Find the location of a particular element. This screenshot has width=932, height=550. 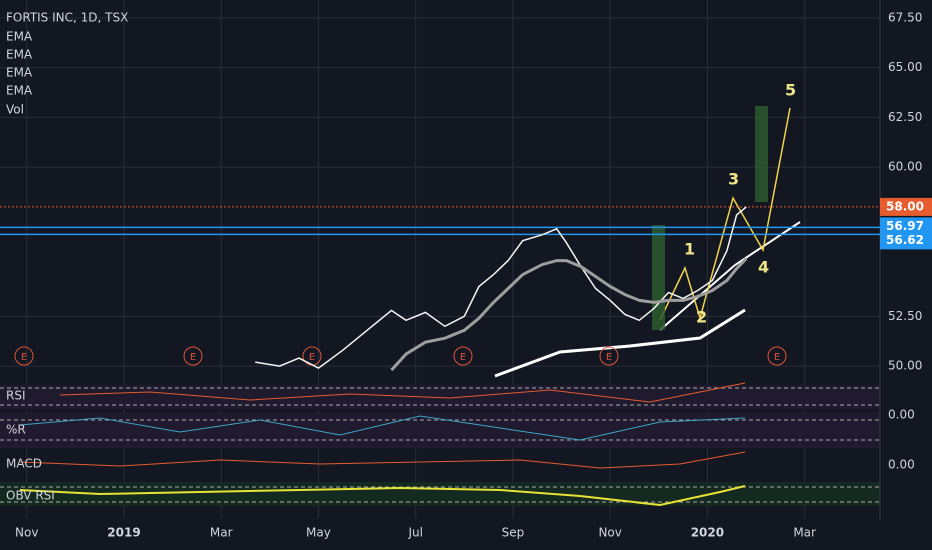

legend-item: Vol is located at coordinates (15, 110).